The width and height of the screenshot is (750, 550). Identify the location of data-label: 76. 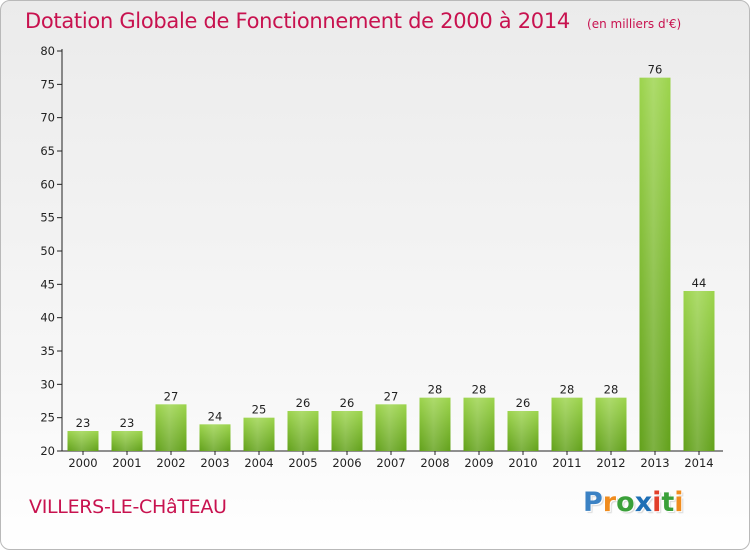
(655, 70).